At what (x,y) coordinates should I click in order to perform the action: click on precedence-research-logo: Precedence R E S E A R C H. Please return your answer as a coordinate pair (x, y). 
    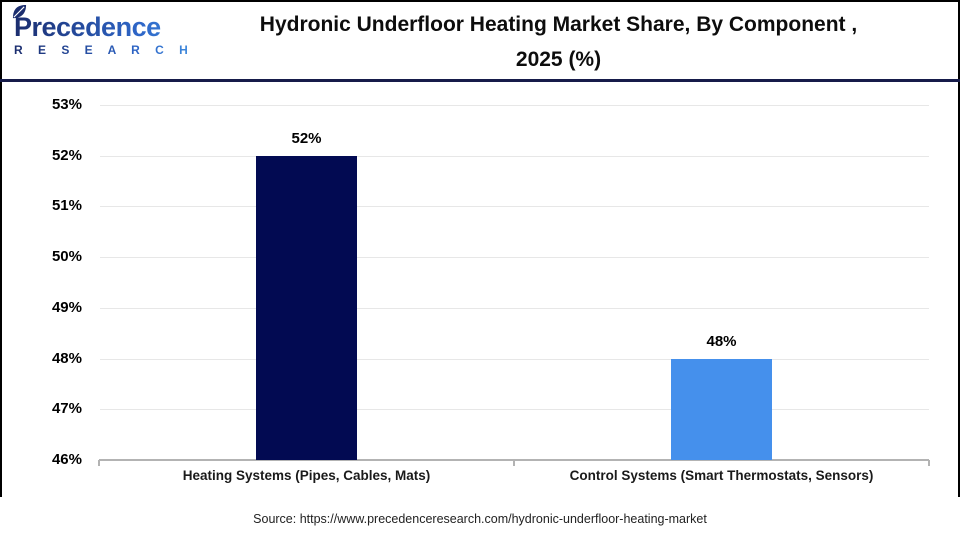
    Looking at the image, I should click on (103, 30).